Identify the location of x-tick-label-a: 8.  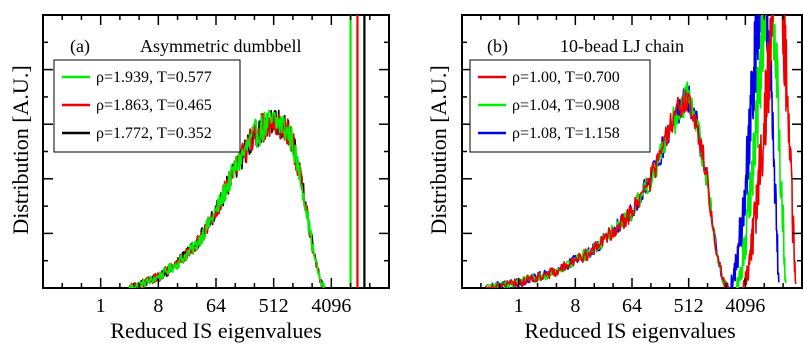
(158, 306).